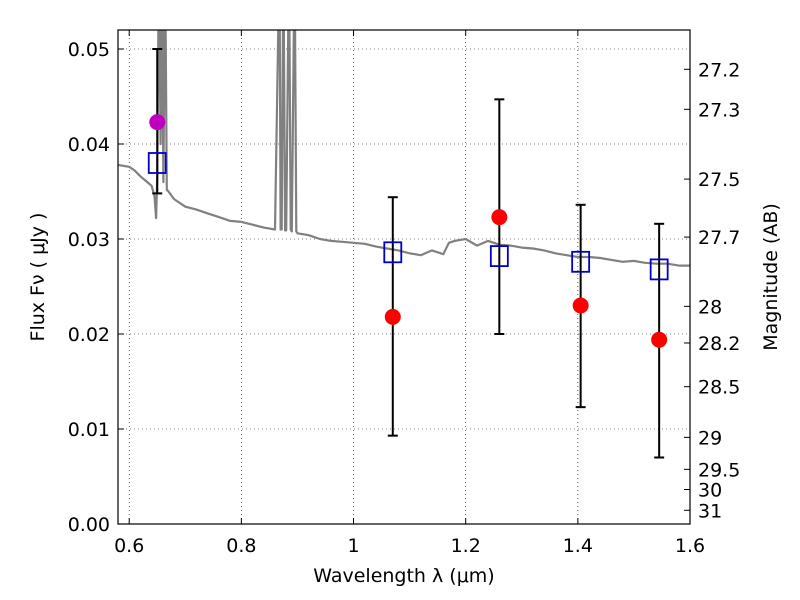  Describe the element at coordinates (129, 546) in the screenshot. I see `x-tick-label: 0.6` at that location.